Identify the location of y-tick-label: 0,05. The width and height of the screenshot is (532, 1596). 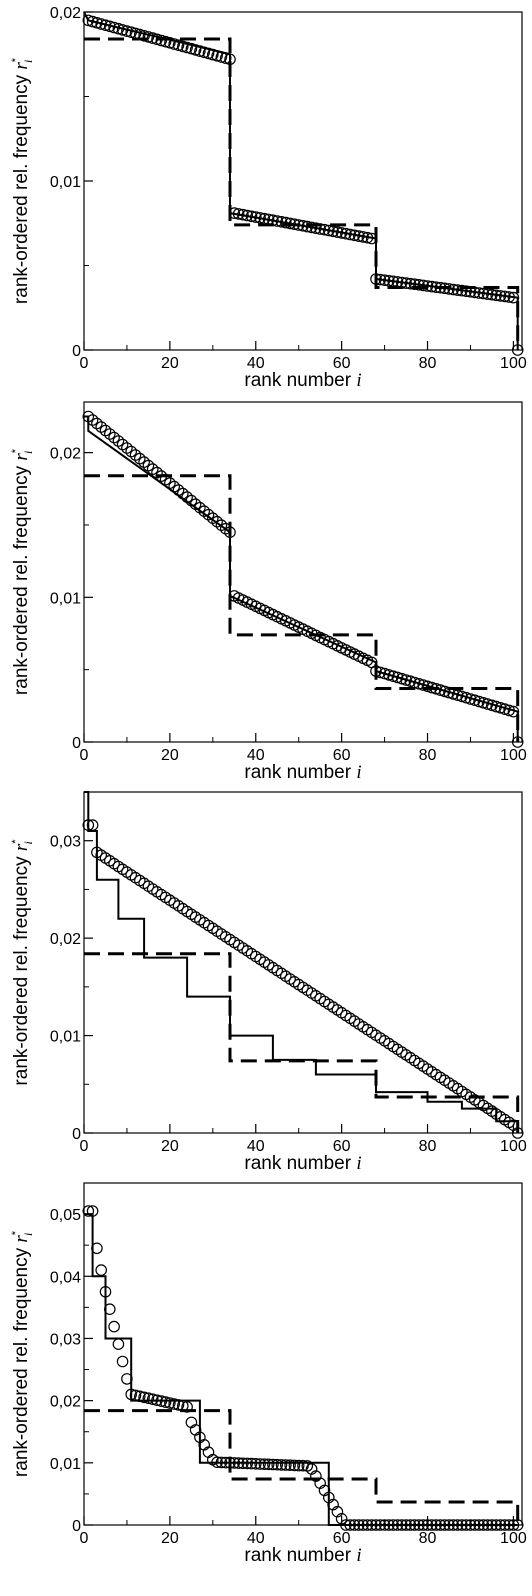
(65, 1215).